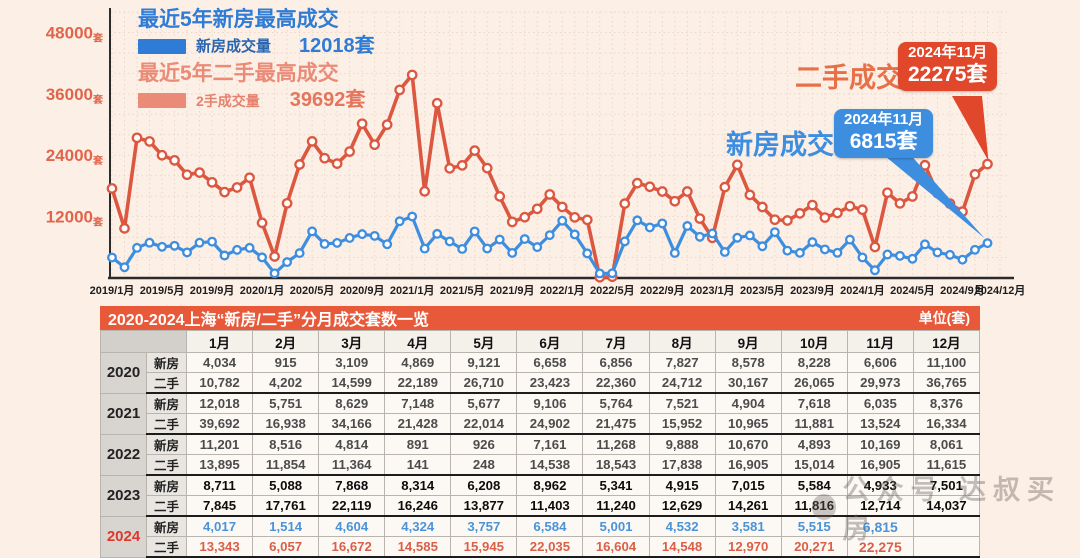 This screenshot has height=558, width=1080. Describe the element at coordinates (682, 403) in the screenshot. I see `value-cell: 7,521` at that location.